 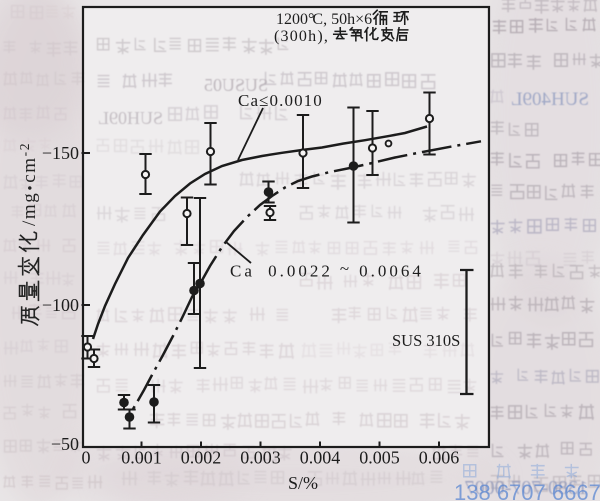 What do you see at coordinates (550, 99) in the screenshot?
I see `svg-text: SUH409L` at bounding box center [550, 99].